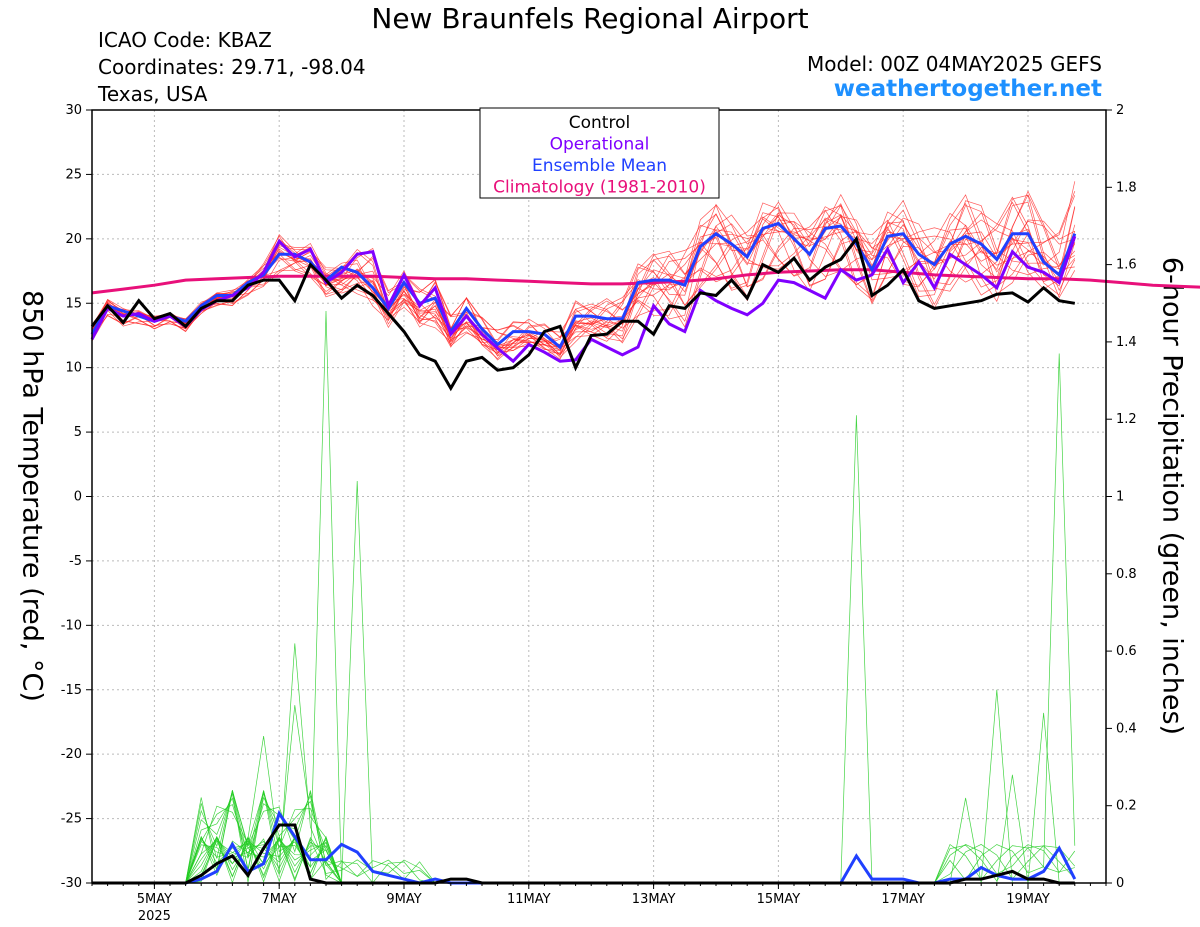  Describe the element at coordinates (154, 916) in the screenshot. I see `x-tick-year-label: 2025` at that location.